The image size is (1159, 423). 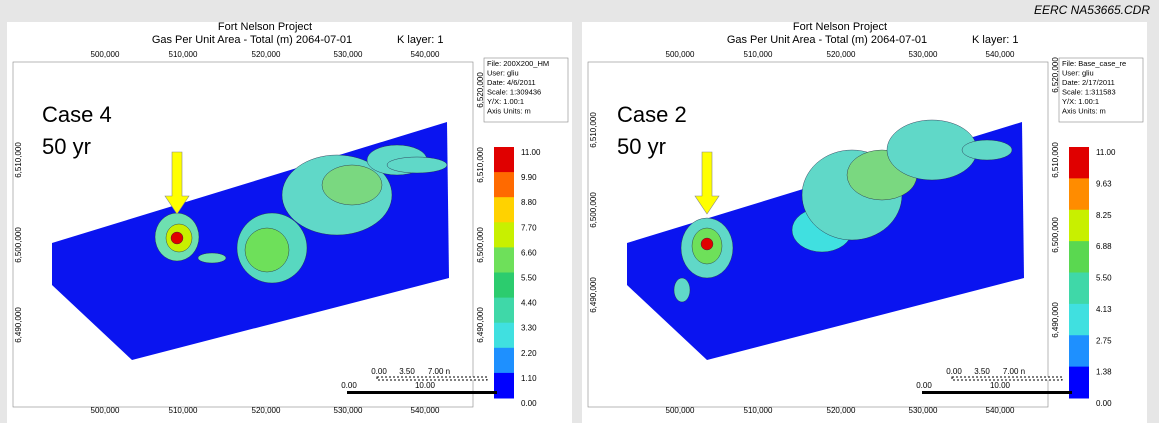 I want to click on y-axis-label-left: 6,500,000, so click(x=18, y=245).